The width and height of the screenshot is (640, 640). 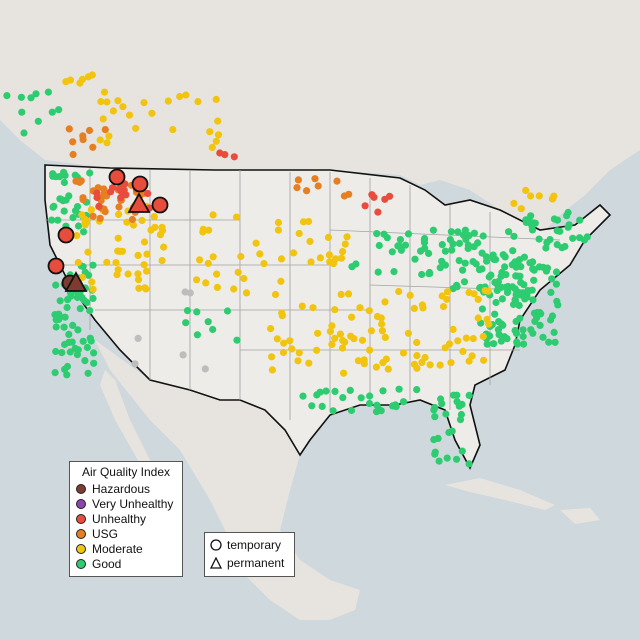 What do you see at coordinates (245, 545) in the screenshot?
I see `shape-legend-temporary: temporary` at bounding box center [245, 545].